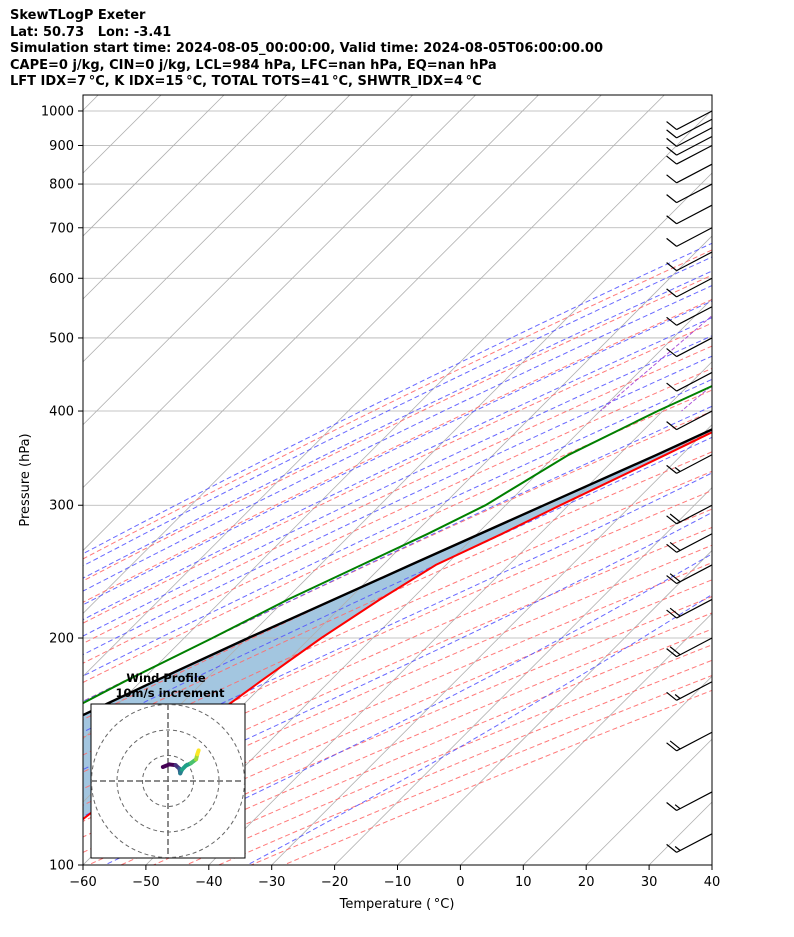 The height and width of the screenshot is (937, 794). Describe the element at coordinates (145, 882) in the screenshot. I see `x-tick-label: −50` at that location.